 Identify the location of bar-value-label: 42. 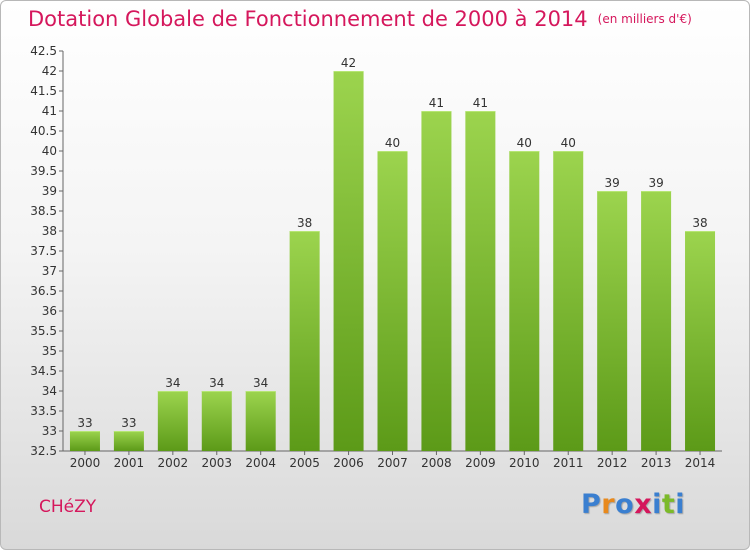
(348, 63).